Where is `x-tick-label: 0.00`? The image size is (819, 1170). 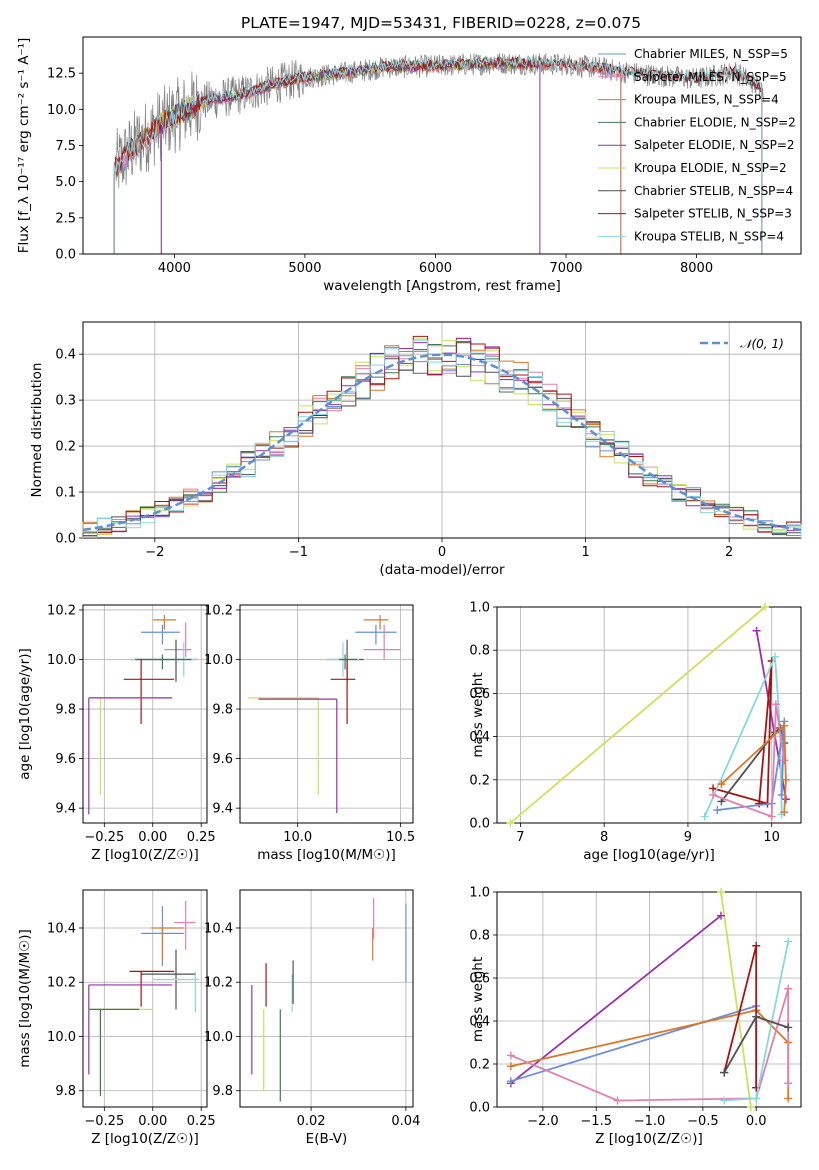 x-tick-label: 0.00 is located at coordinates (152, 837).